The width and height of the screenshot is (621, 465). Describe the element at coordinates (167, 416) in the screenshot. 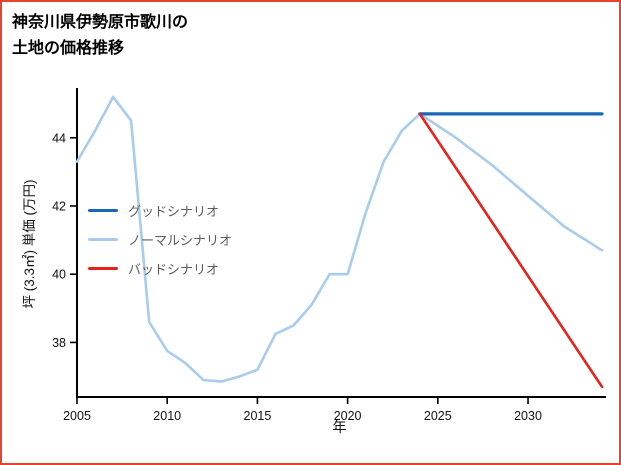

I see `x-tick-label: 2010` at that location.